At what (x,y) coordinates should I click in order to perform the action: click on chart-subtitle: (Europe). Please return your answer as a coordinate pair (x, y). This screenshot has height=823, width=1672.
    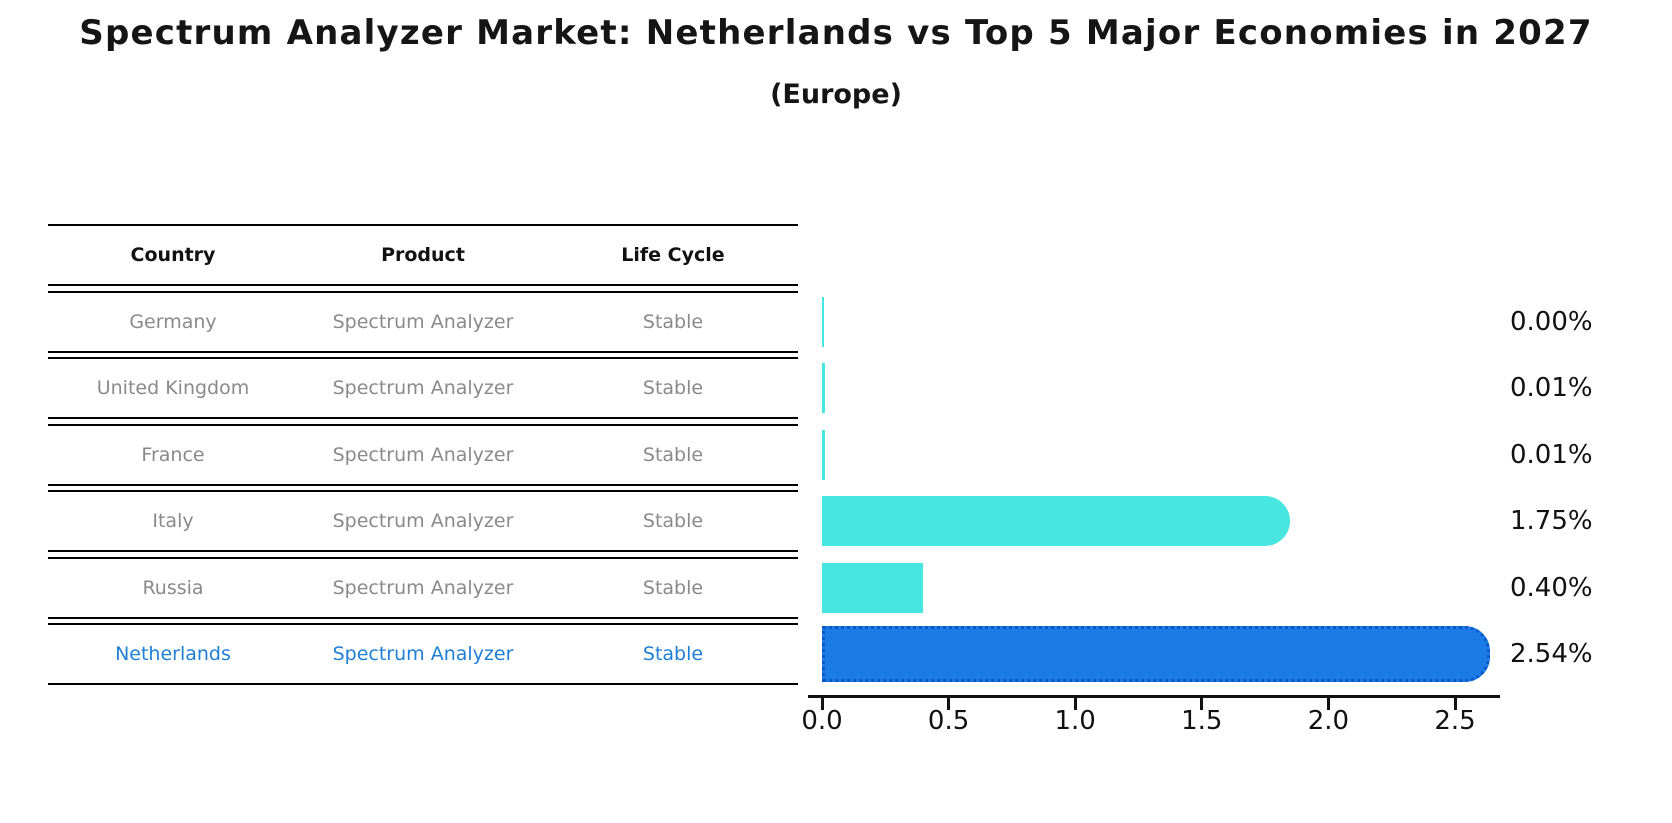
    Looking at the image, I should click on (836, 94).